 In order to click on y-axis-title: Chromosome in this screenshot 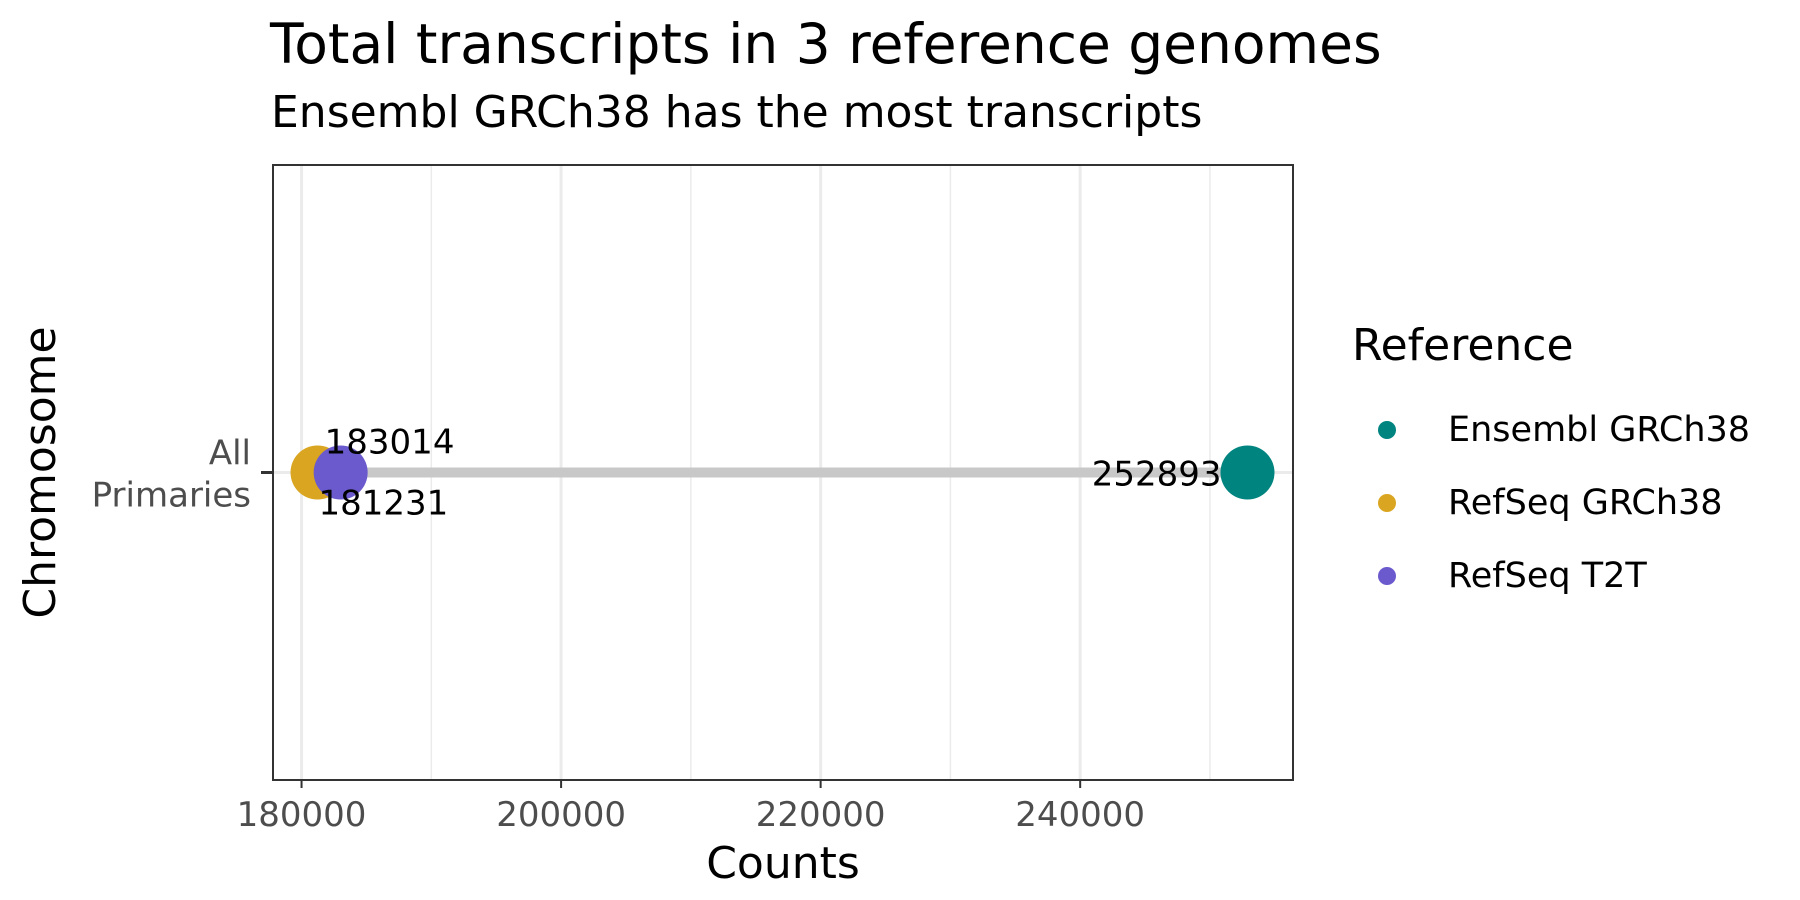, I will do `click(40, 472)`.